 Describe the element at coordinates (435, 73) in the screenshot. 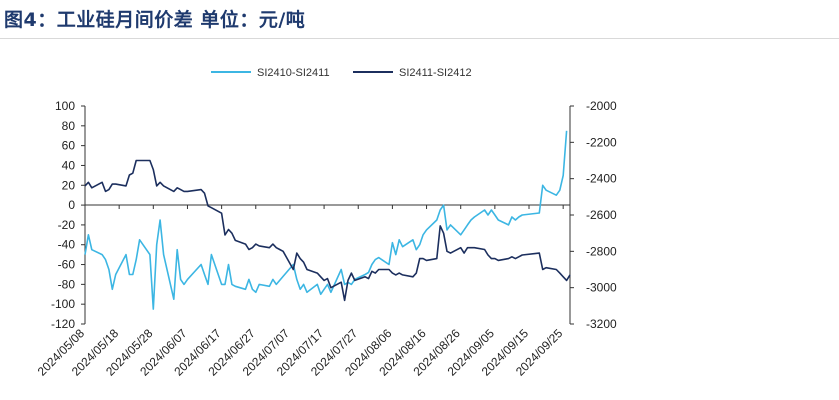

I see `legend-label-2: SI2411-SI2412` at that location.